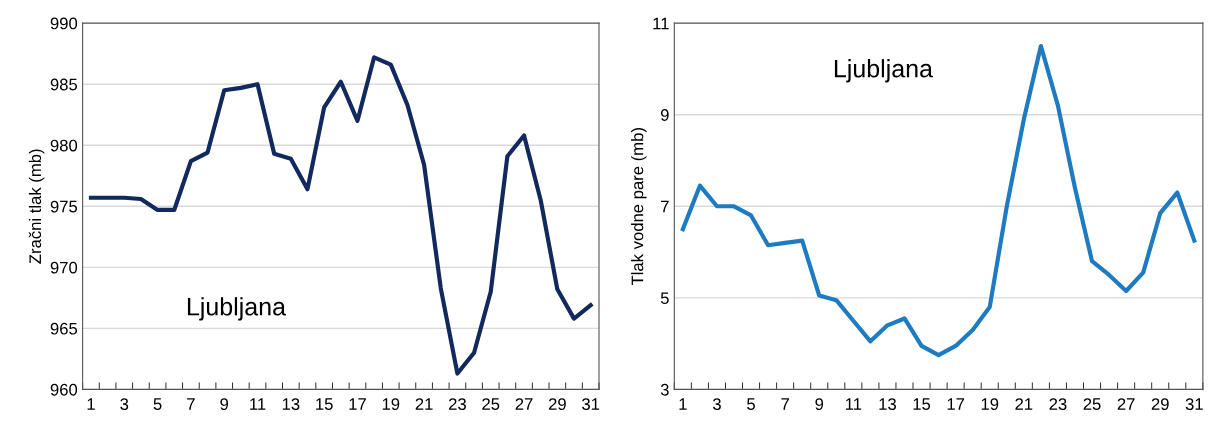  What do you see at coordinates (64, 389) in the screenshot?
I see `y-tick-label: 960` at bounding box center [64, 389].